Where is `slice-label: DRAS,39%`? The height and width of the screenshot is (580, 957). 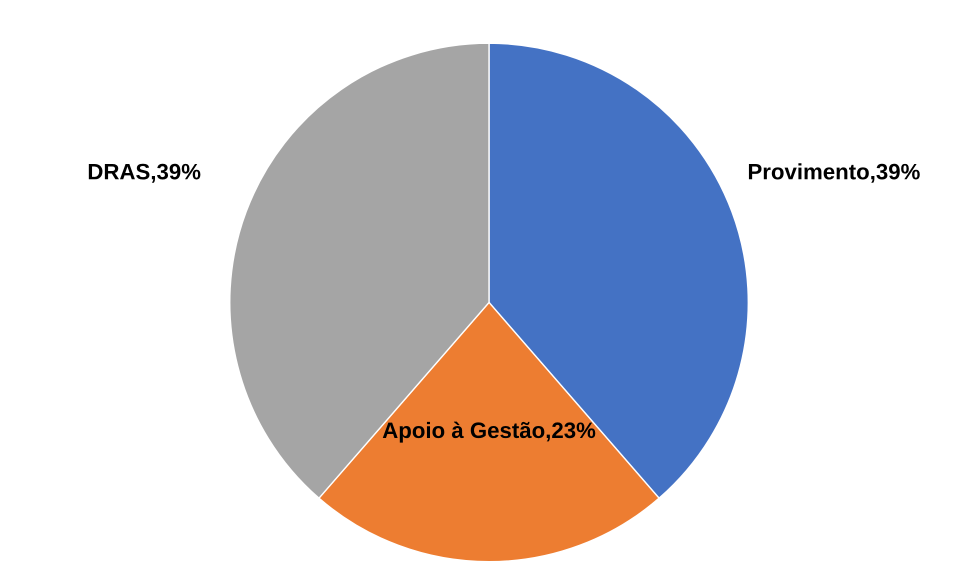
slice-label: DRAS,39% is located at coordinates (144, 173).